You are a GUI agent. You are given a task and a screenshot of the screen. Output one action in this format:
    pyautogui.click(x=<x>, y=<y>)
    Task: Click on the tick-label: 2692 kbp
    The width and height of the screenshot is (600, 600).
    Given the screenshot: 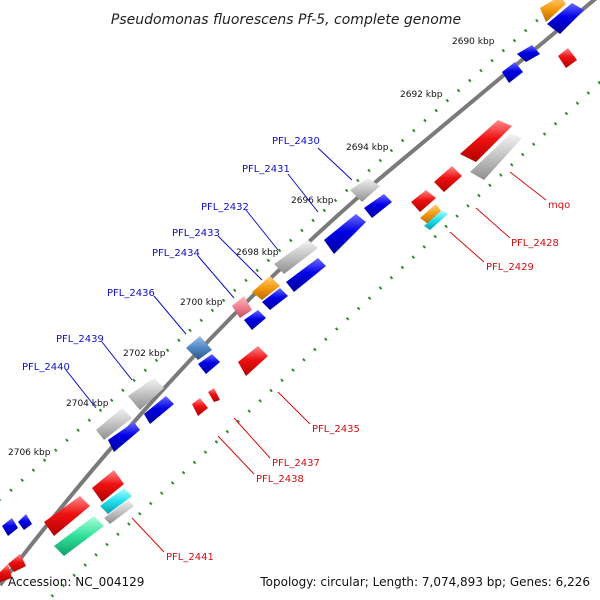 What is the action you would take?
    pyautogui.click(x=421, y=95)
    